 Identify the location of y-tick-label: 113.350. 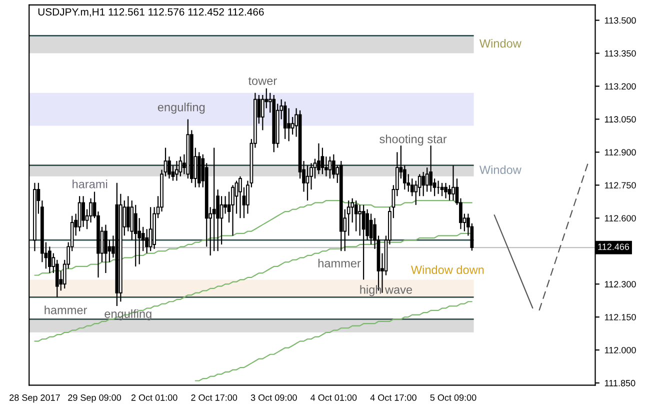
(620, 53).